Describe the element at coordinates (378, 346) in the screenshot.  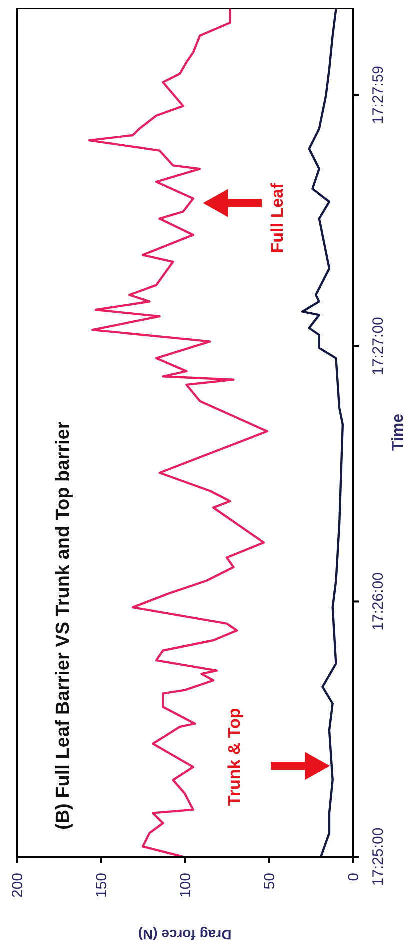
I see `y-tick-label: 17:27:00` at that location.